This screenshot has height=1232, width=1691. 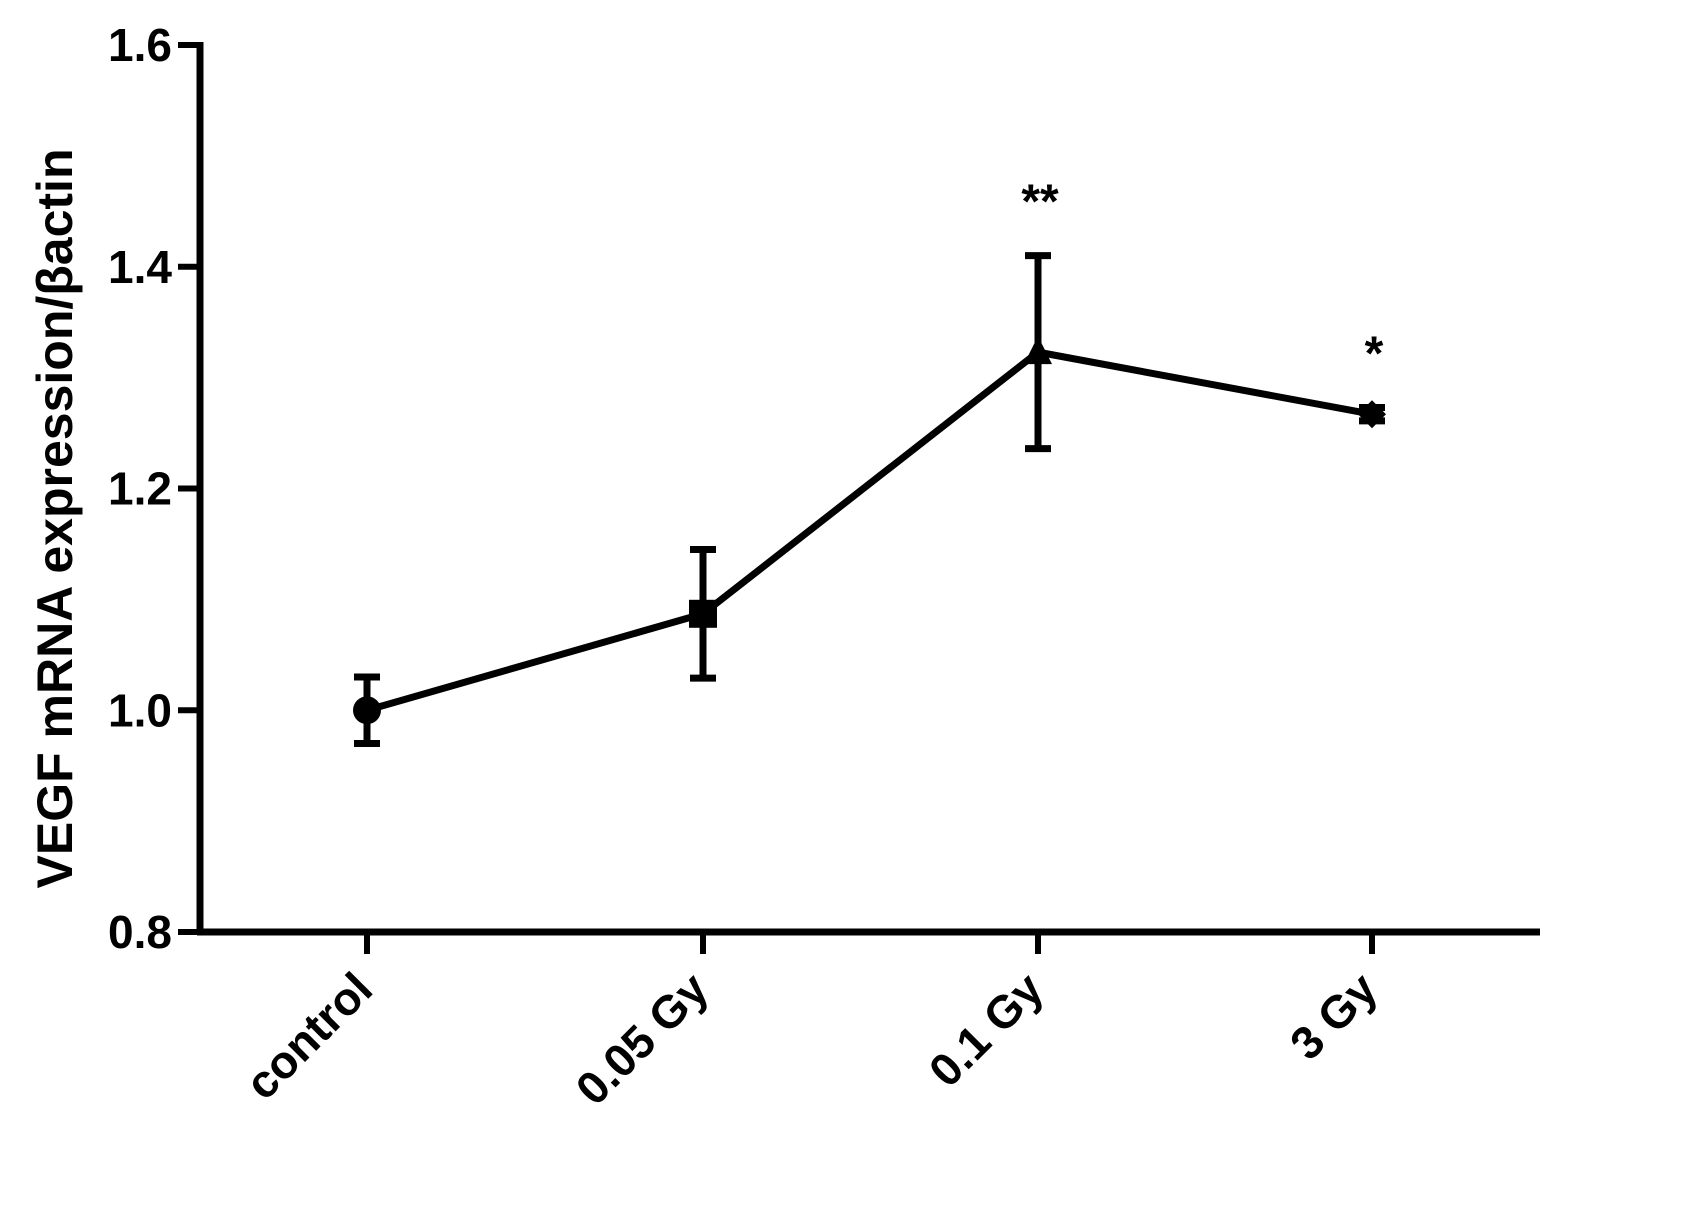 What do you see at coordinates (140, 267) in the screenshot?
I see `y-tick-label: 1.4` at bounding box center [140, 267].